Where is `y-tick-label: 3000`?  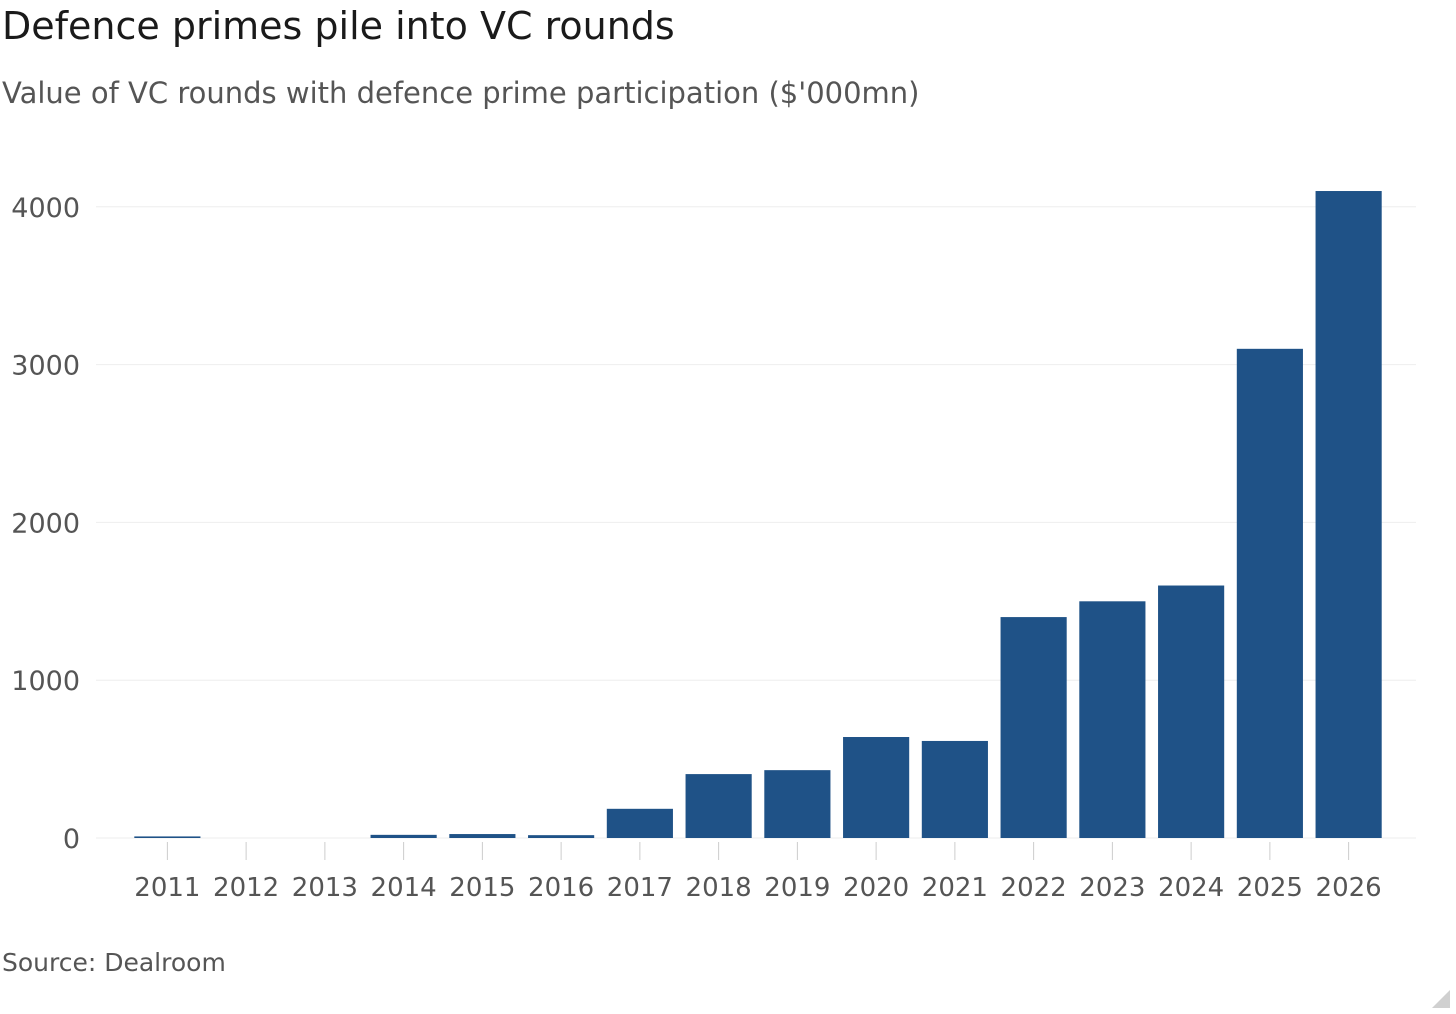 y-tick-label: 3000 is located at coordinates (45, 366).